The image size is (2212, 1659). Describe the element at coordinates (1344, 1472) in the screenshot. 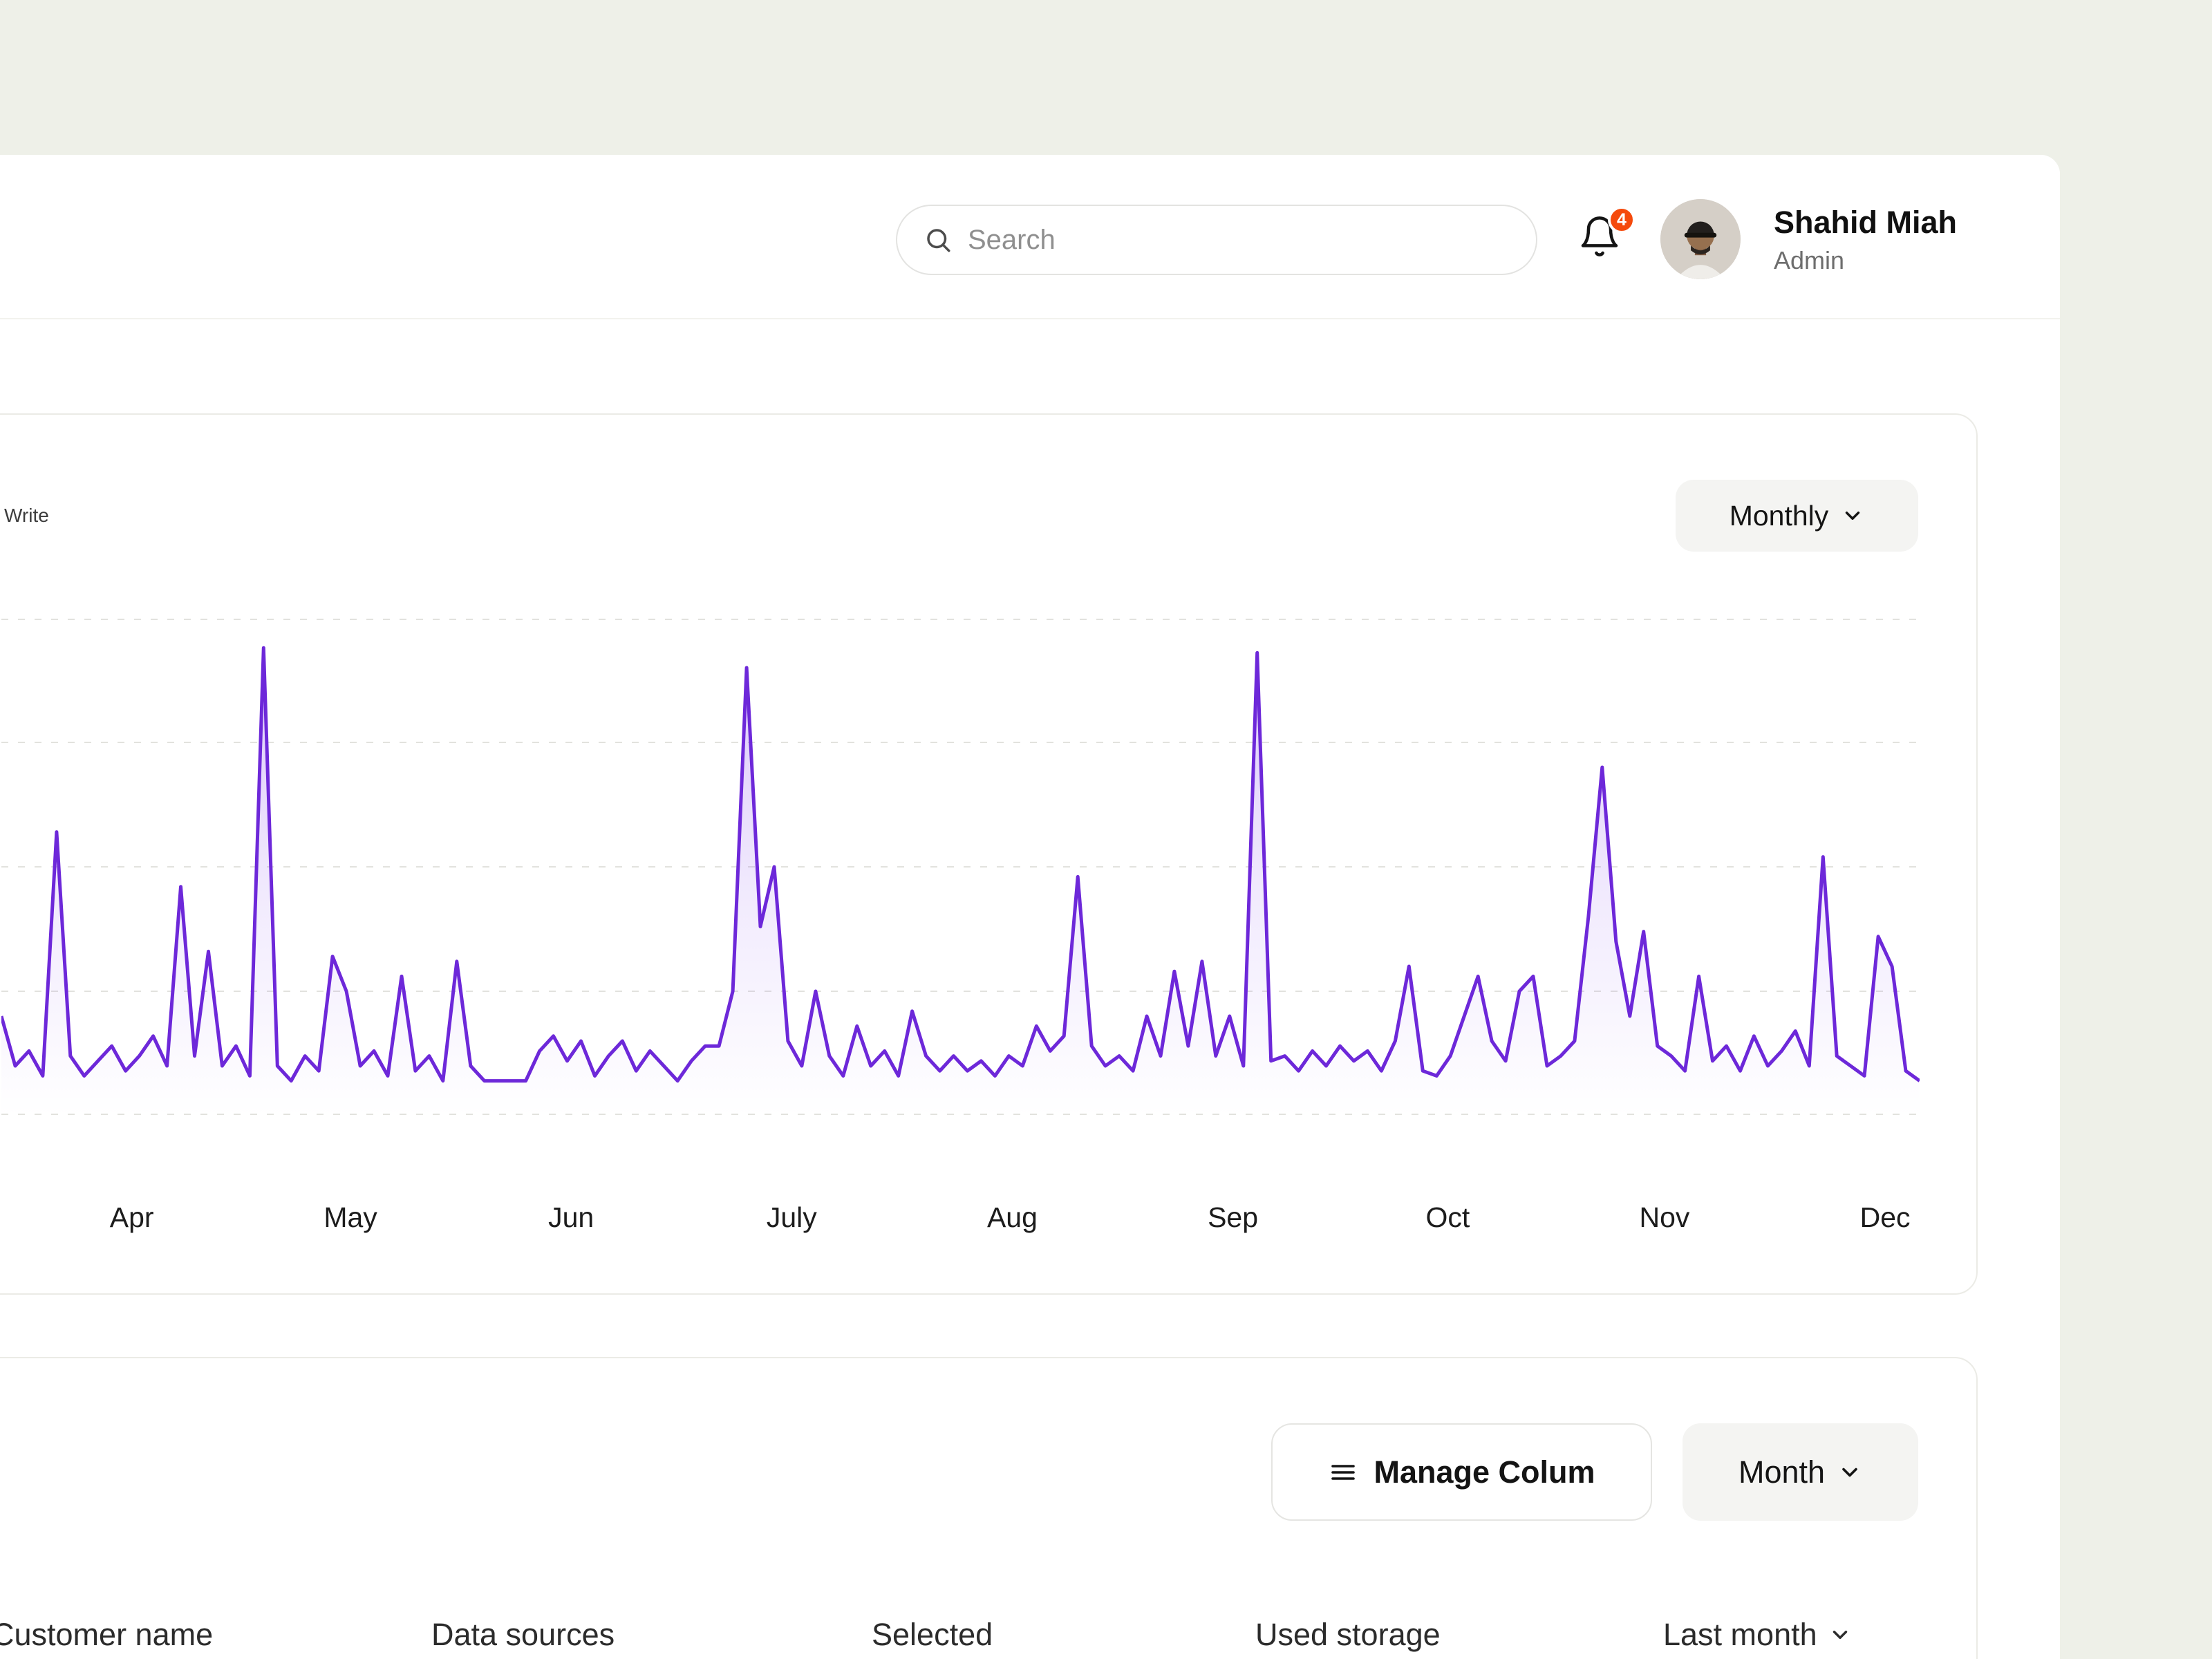

I see `menu-icon` at that location.